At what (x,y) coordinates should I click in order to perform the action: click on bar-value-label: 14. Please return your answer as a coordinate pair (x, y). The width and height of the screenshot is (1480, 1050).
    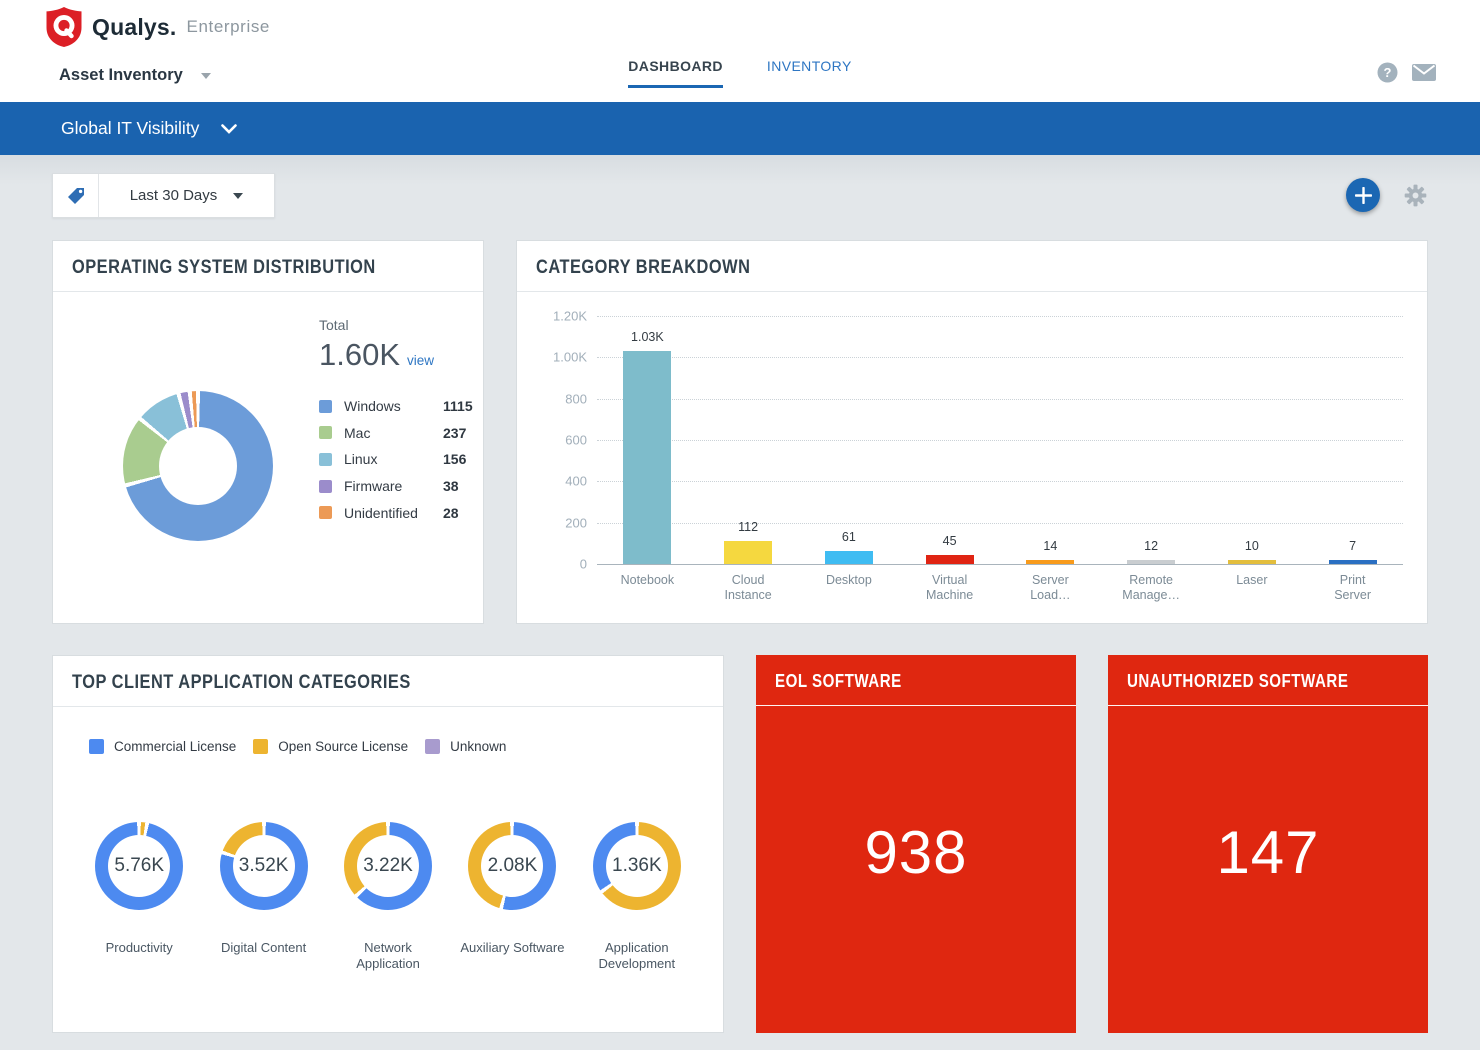
    Looking at the image, I should click on (1050, 546).